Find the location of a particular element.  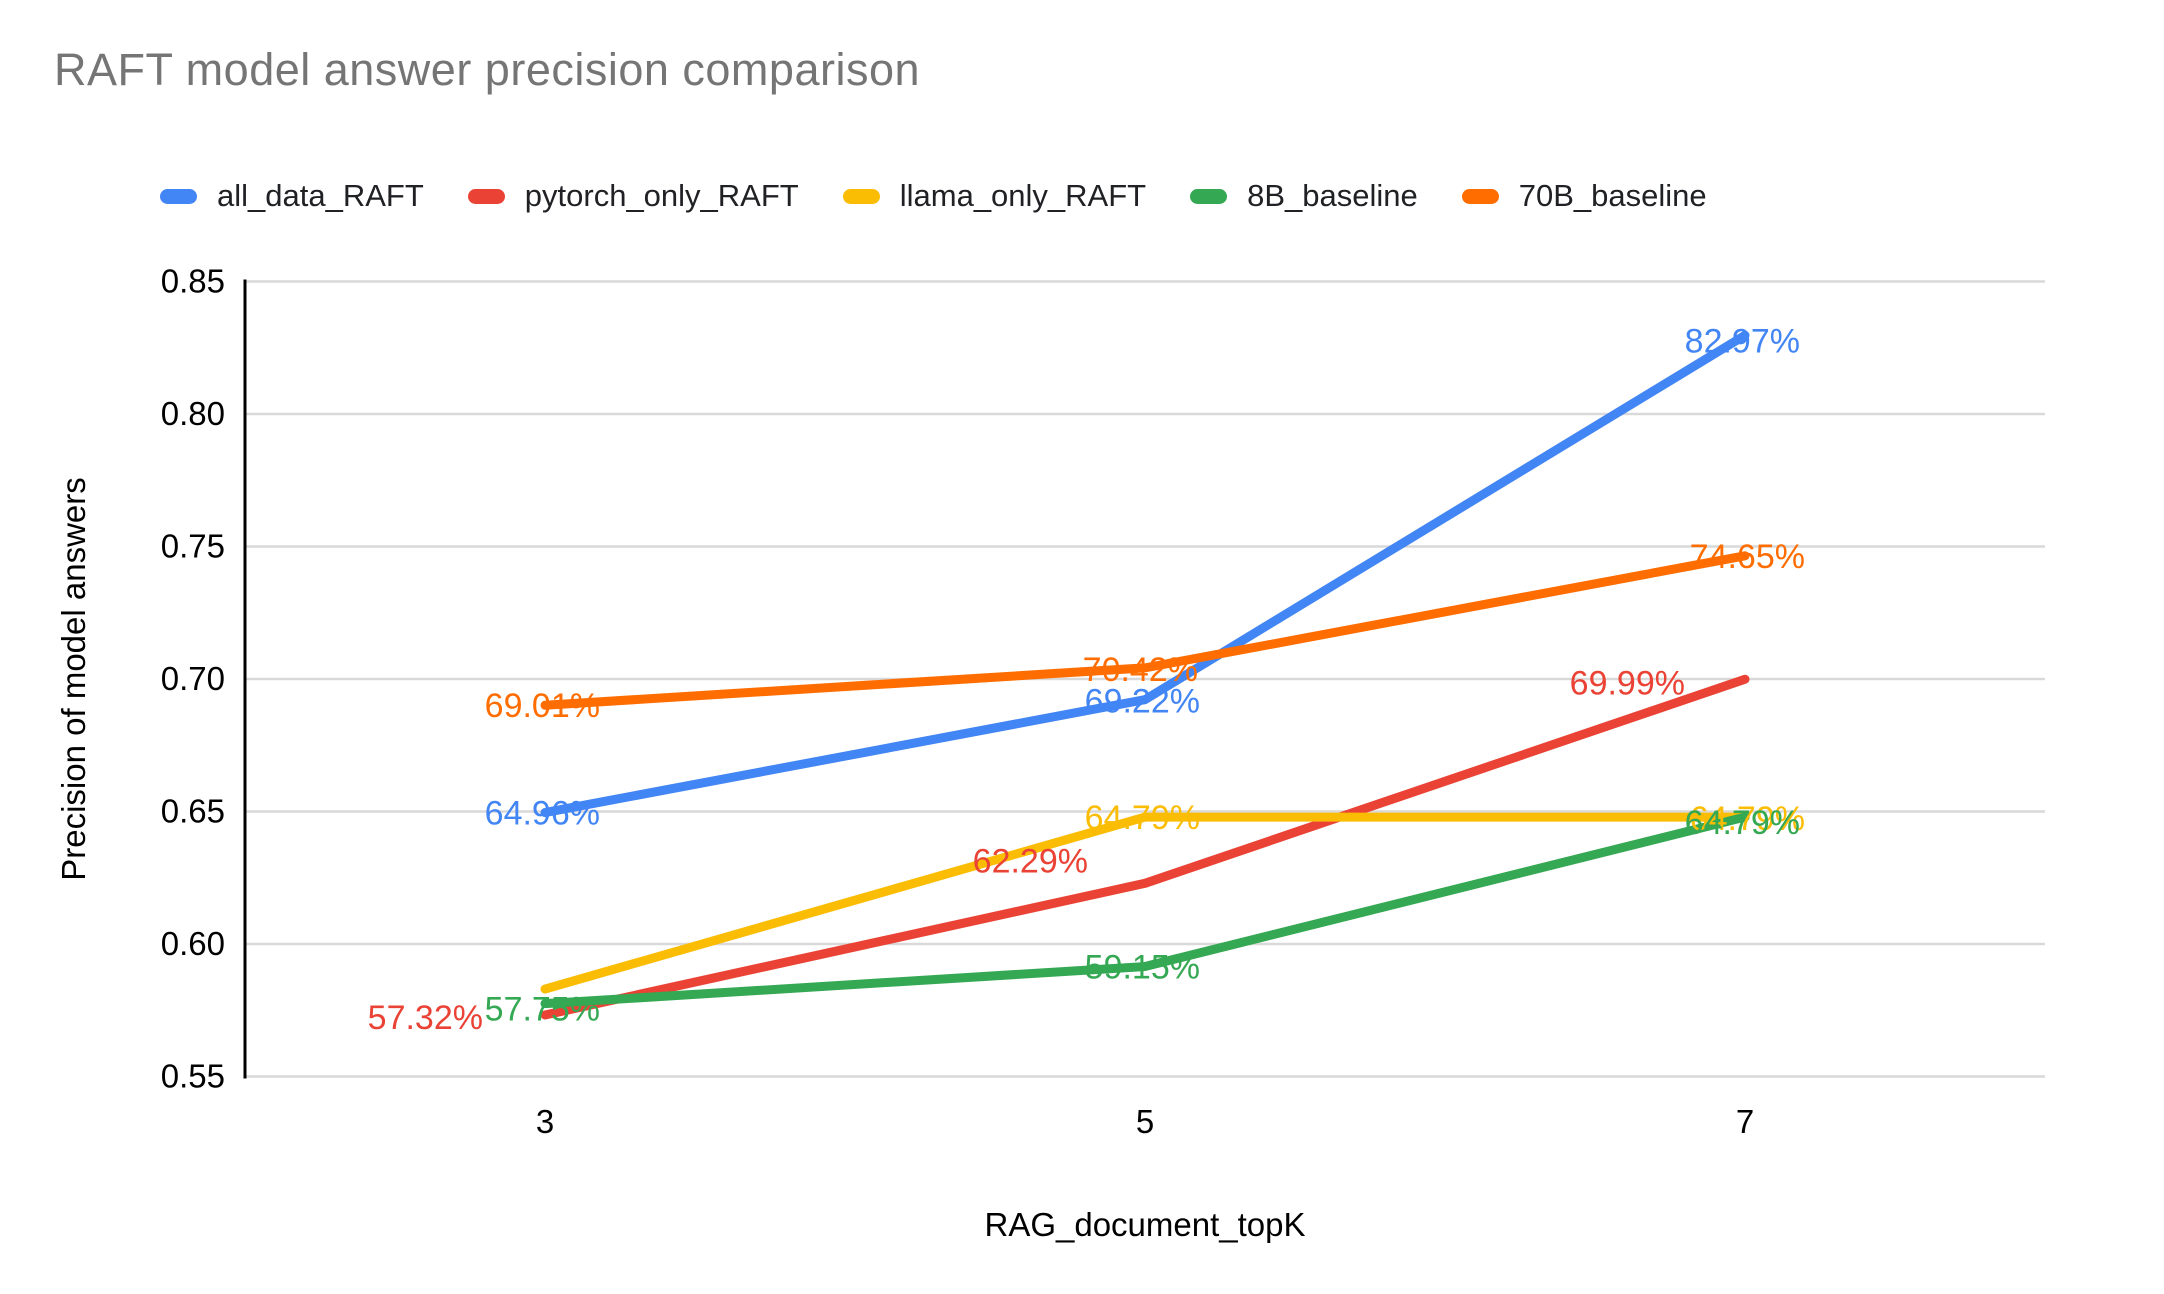

data-label-70B_baseline-3: 69.01% is located at coordinates (542, 706).